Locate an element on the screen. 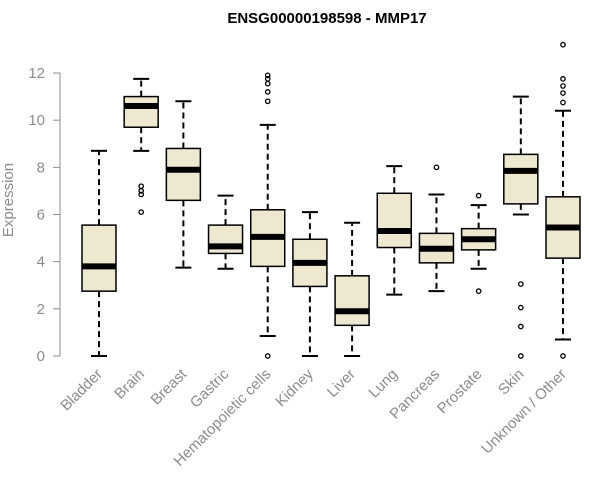 Image resolution: width=600 pixels, height=500 pixels. y-tick-label: 4 is located at coordinates (41, 262).